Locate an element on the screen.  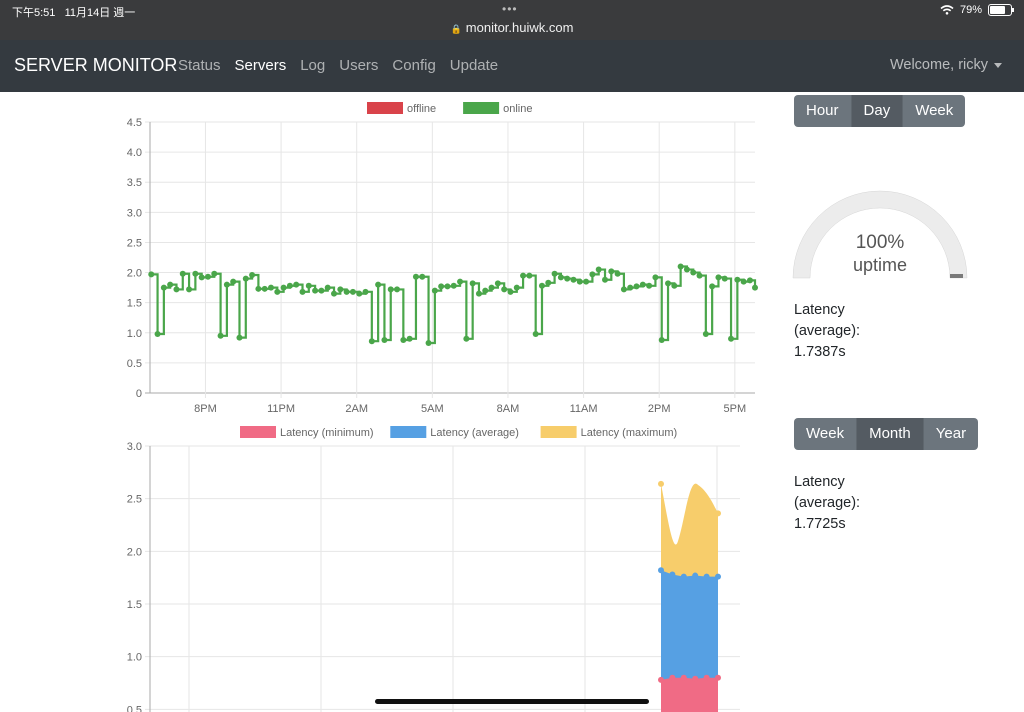
latency-legend-label: Latency (average) is located at coordinates (474, 433).